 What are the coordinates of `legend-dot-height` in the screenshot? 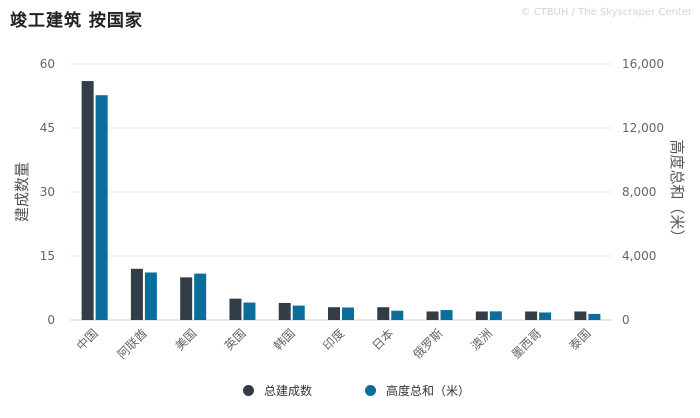 It's located at (370, 390).